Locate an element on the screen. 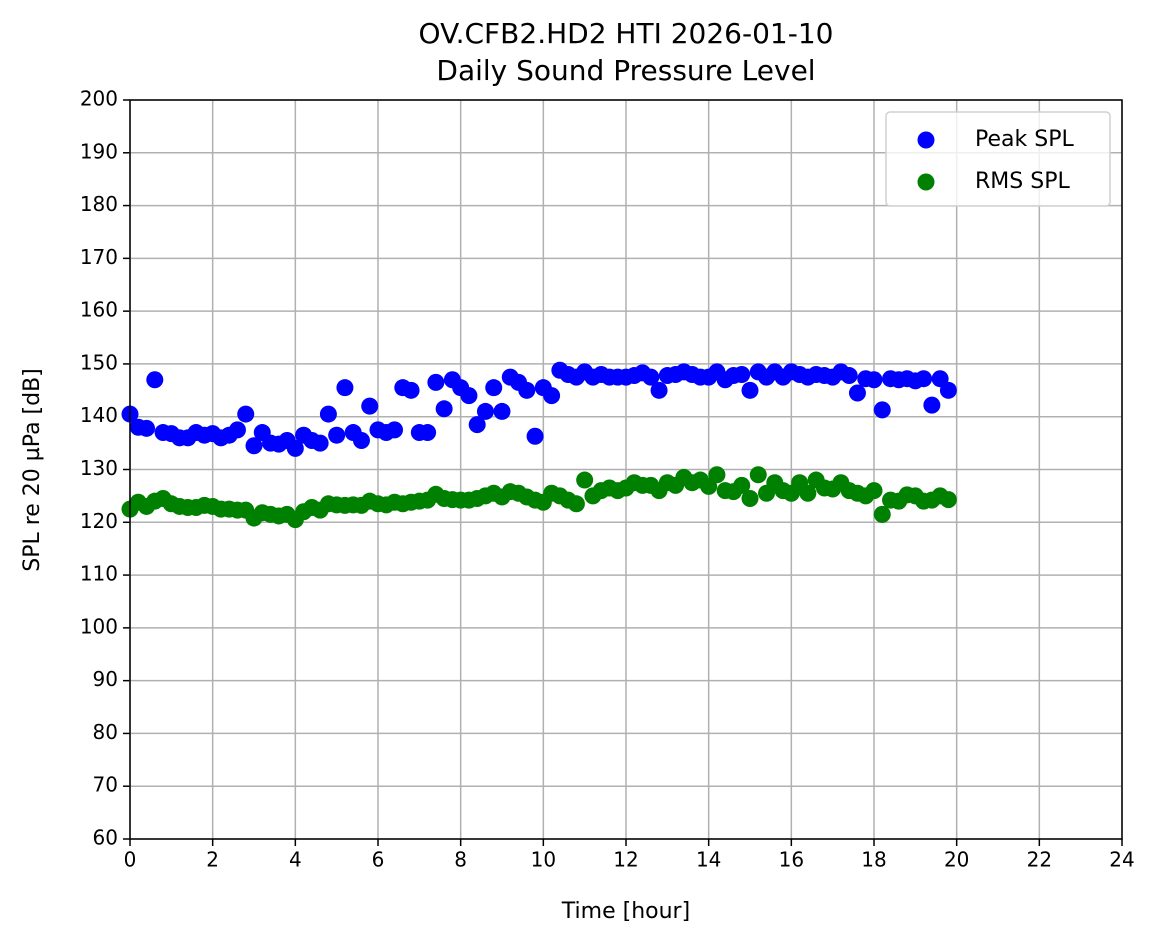 This screenshot has width=1161, height=946. x-tick-label: 16 is located at coordinates (791, 860).